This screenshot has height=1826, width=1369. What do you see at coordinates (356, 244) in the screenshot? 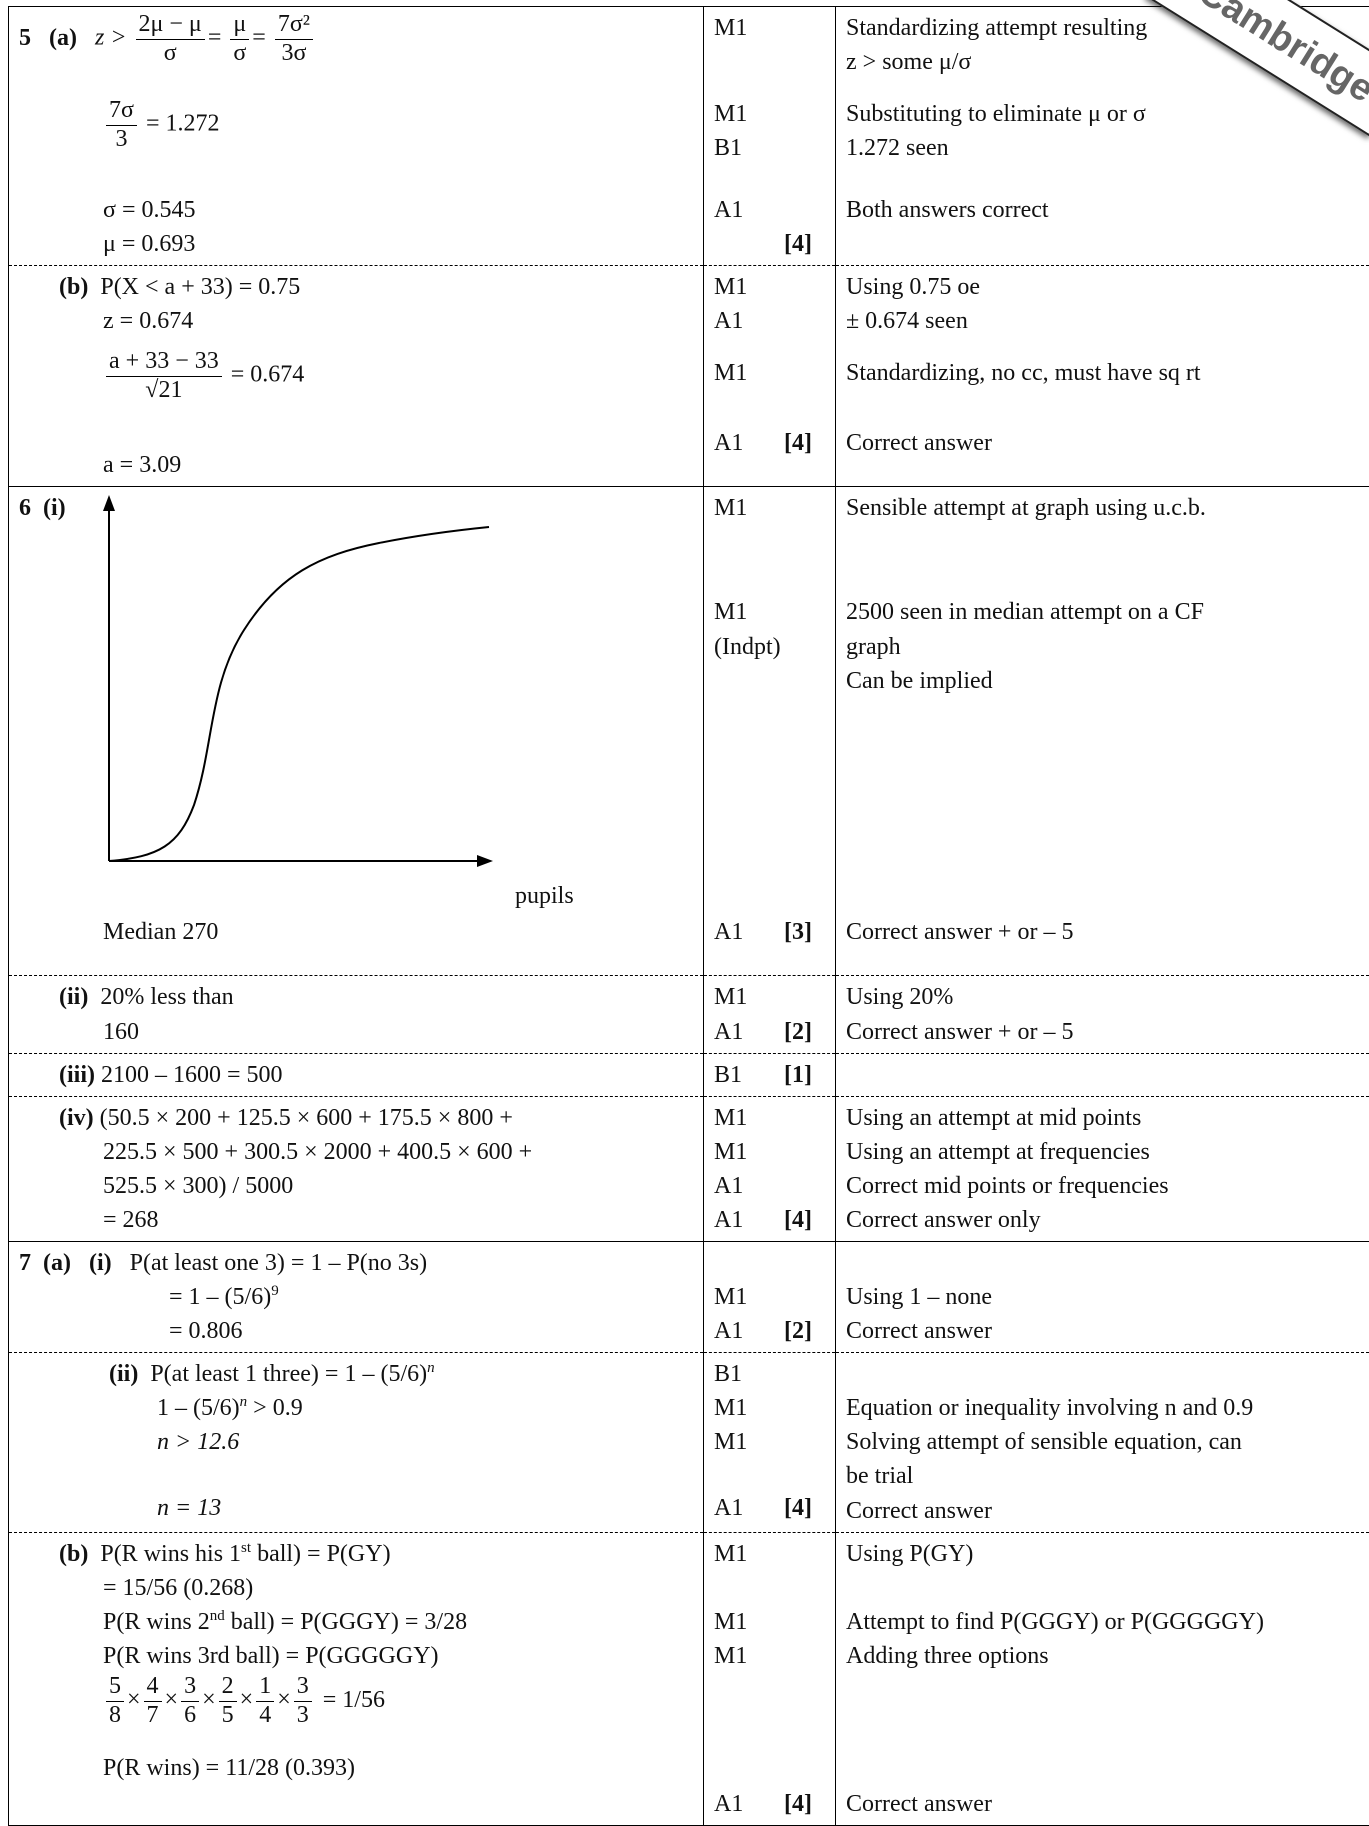
I see `mu-answer: μ = 0.693` at bounding box center [356, 244].